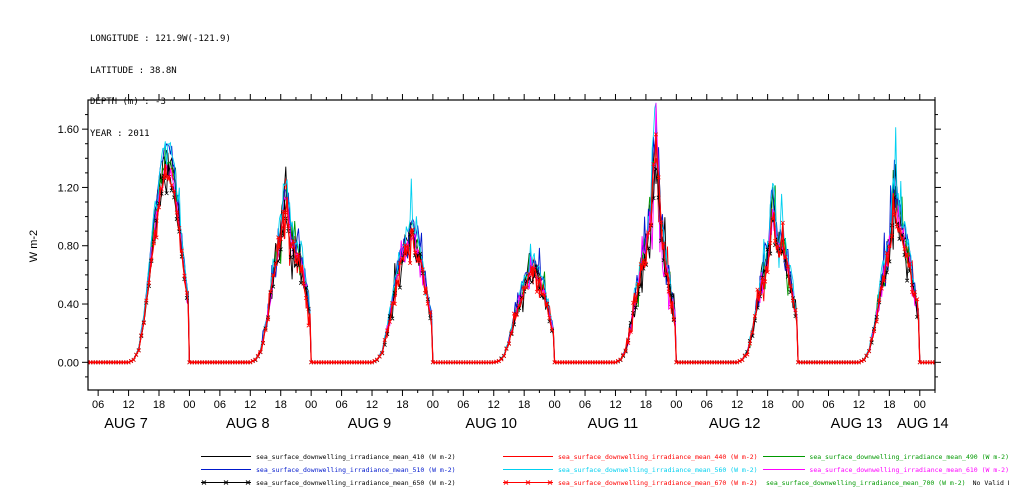 This screenshot has width=1009, height=504. I want to click on metadata-longitude: LONGITUDE : 121.9W(-121.9), so click(160, 39).